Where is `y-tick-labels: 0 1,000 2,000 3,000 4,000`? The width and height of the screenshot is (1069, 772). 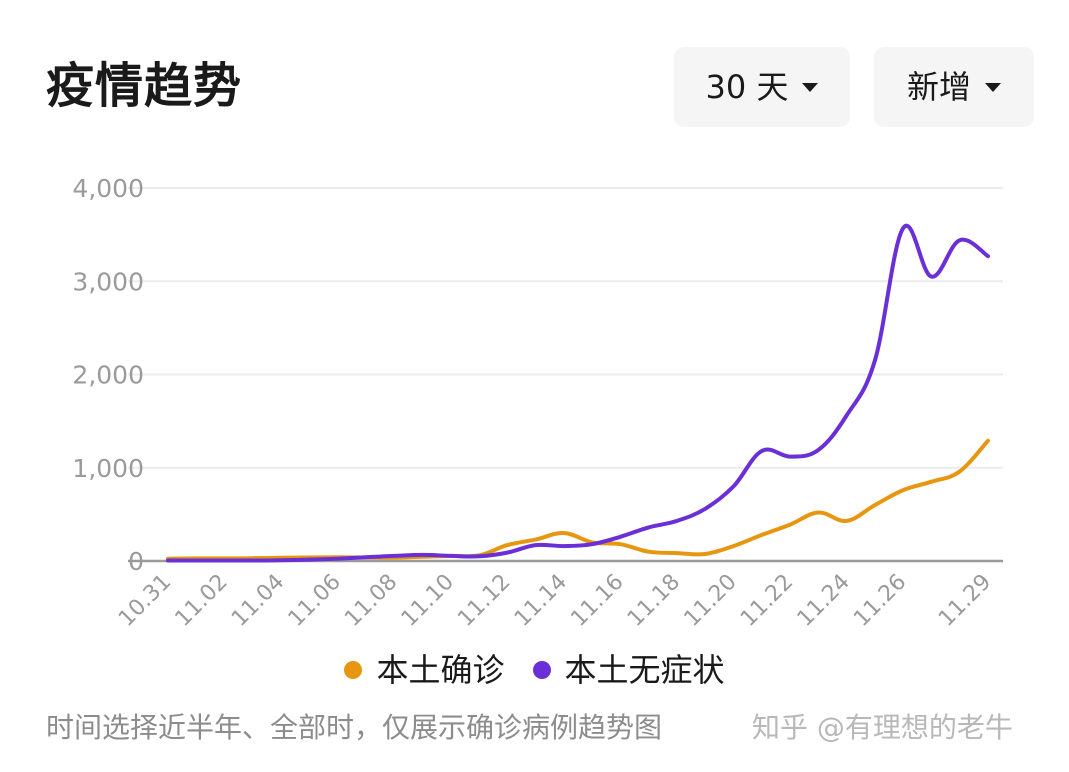
y-tick-labels: 0 1,000 2,000 3,000 4,000 is located at coordinates (108, 375).